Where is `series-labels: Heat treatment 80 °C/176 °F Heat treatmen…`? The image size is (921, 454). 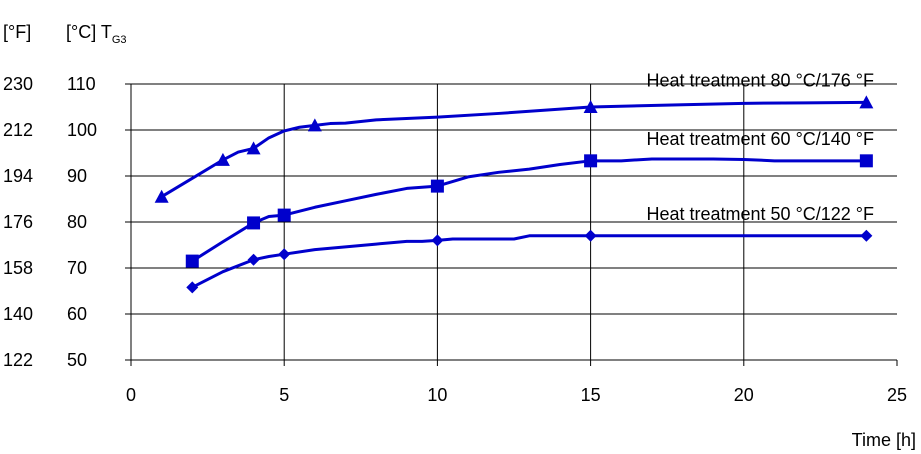
series-labels: Heat treatment 80 °C/176 °F Heat treatmen… is located at coordinates (760, 146).